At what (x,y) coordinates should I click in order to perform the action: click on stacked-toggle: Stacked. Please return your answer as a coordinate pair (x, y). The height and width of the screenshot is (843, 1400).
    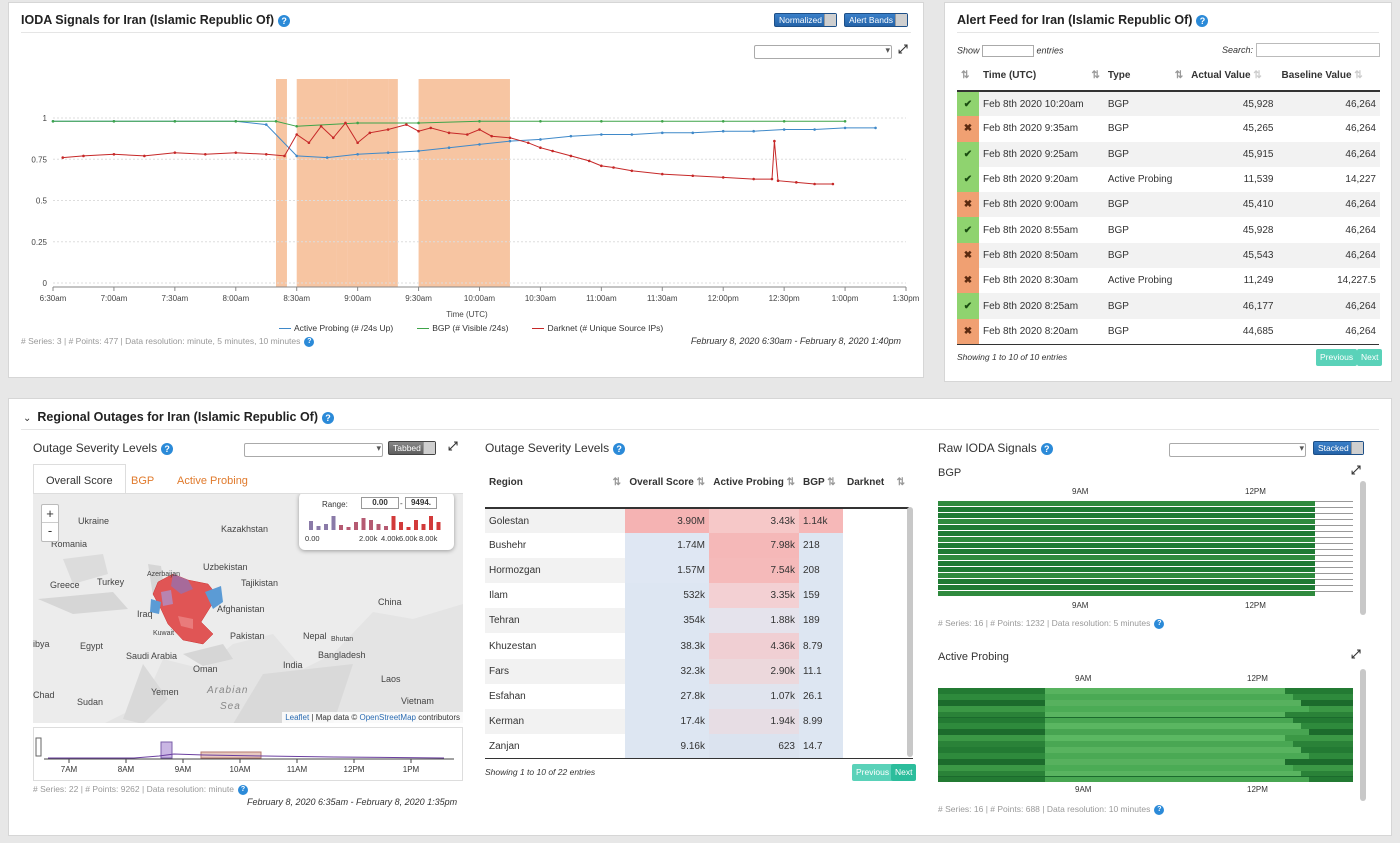
    Looking at the image, I should click on (1338, 448).